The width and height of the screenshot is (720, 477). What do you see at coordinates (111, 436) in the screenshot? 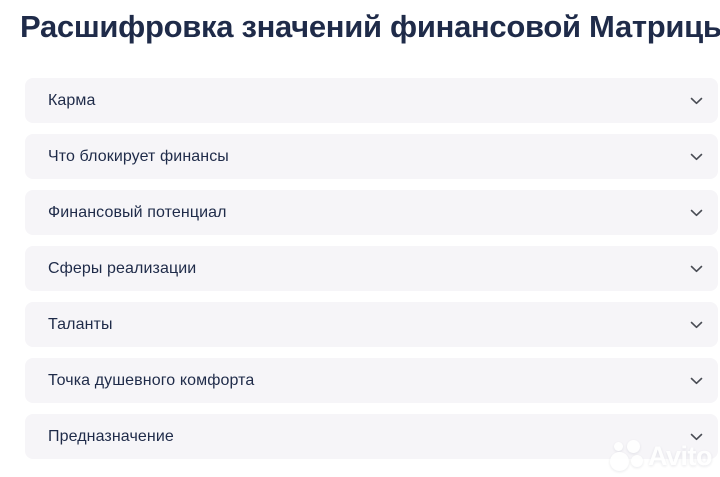
I see `accordion-item-label: Предназначение` at bounding box center [111, 436].